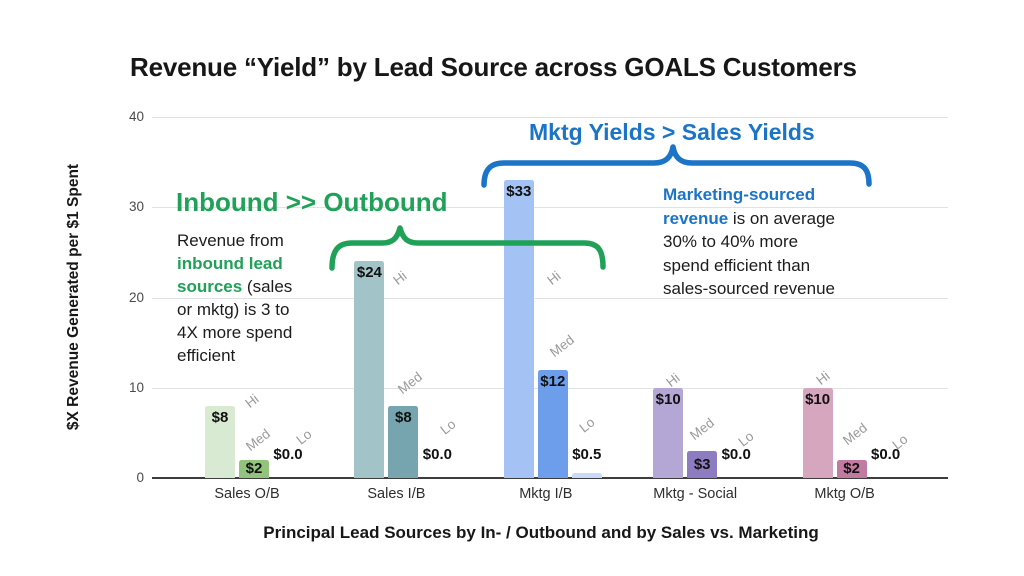  I want to click on note-line: sources (sales, so click(234, 286).